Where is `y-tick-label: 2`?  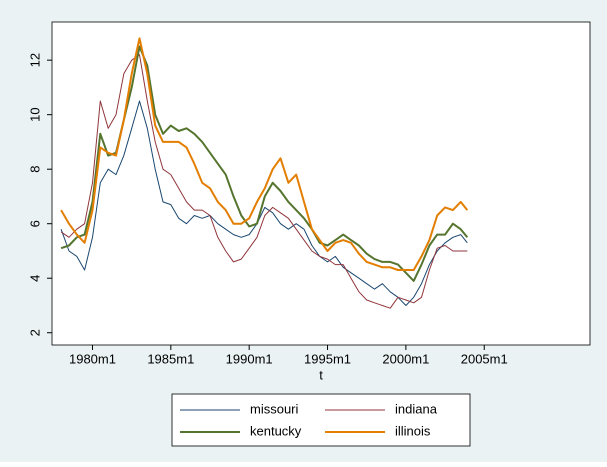
y-tick-label: 2 is located at coordinates (34, 332).